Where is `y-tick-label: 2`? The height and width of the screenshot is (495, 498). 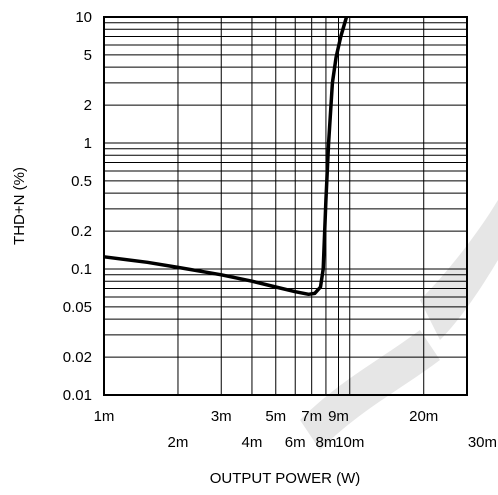
y-tick-label: 2 is located at coordinates (88, 105).